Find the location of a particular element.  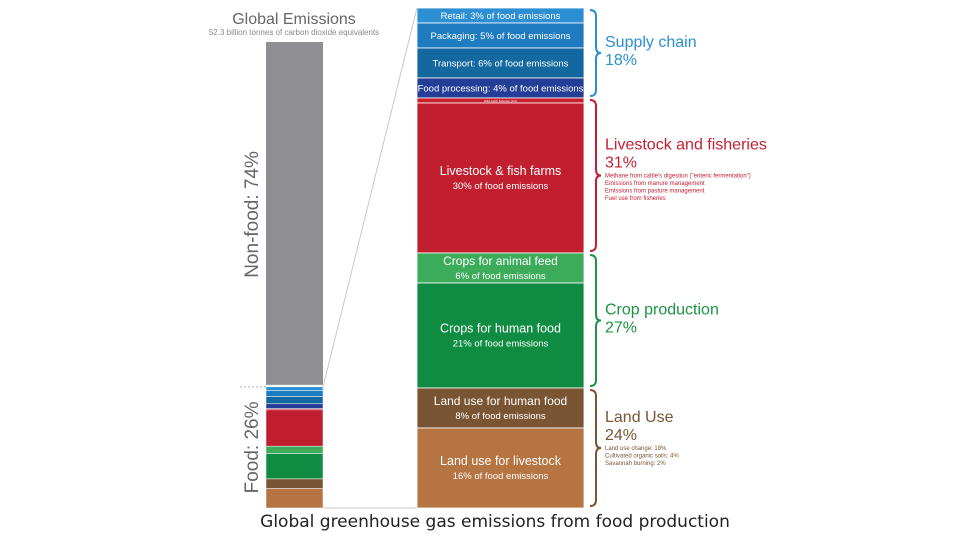

segment-sublabel-6: 6% of food emissions is located at coordinates (500, 276).